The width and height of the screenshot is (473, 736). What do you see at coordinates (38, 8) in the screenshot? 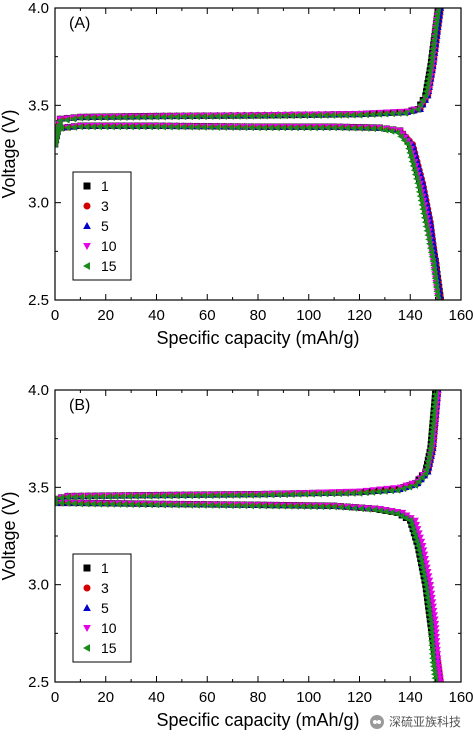
I see `y-tick-label: 4.0` at bounding box center [38, 8].